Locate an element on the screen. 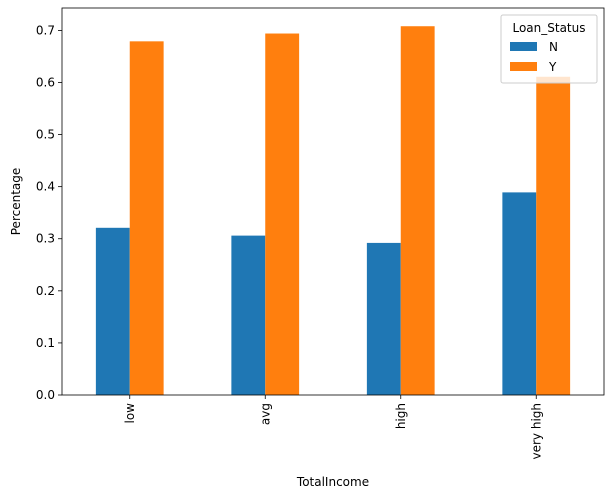 This screenshot has height=499, width=613. x-tick-label: low is located at coordinates (130, 413).